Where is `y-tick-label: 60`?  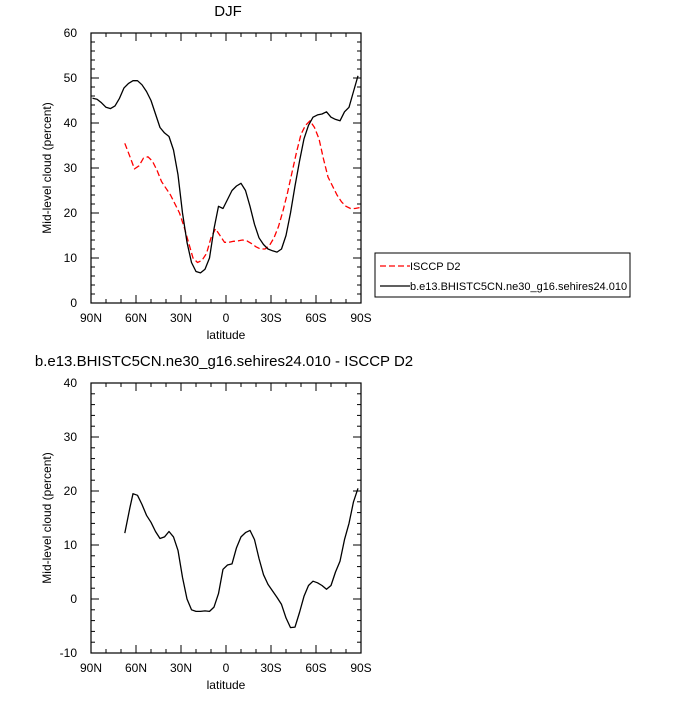 y-tick-label: 60 is located at coordinates (71, 33).